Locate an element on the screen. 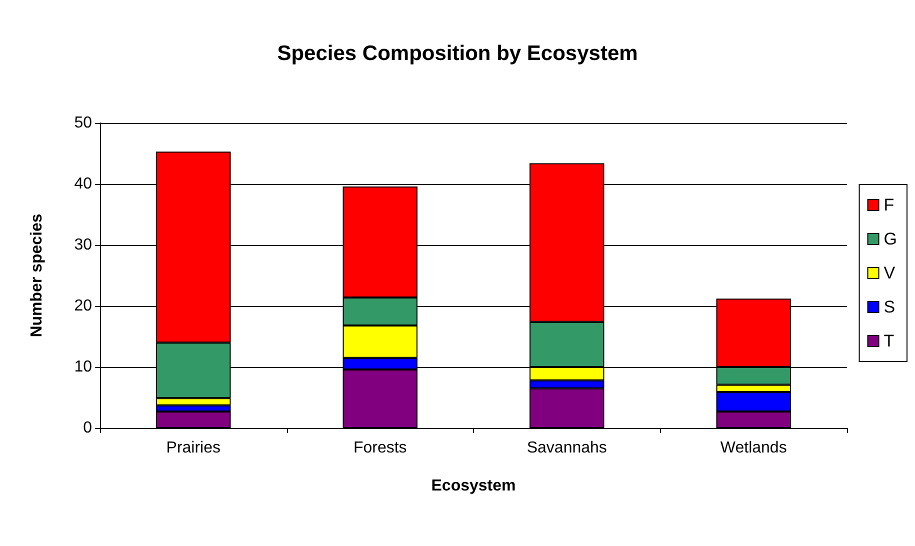 This screenshot has width=915, height=546. y-tick-label: 50 is located at coordinates (83, 123).